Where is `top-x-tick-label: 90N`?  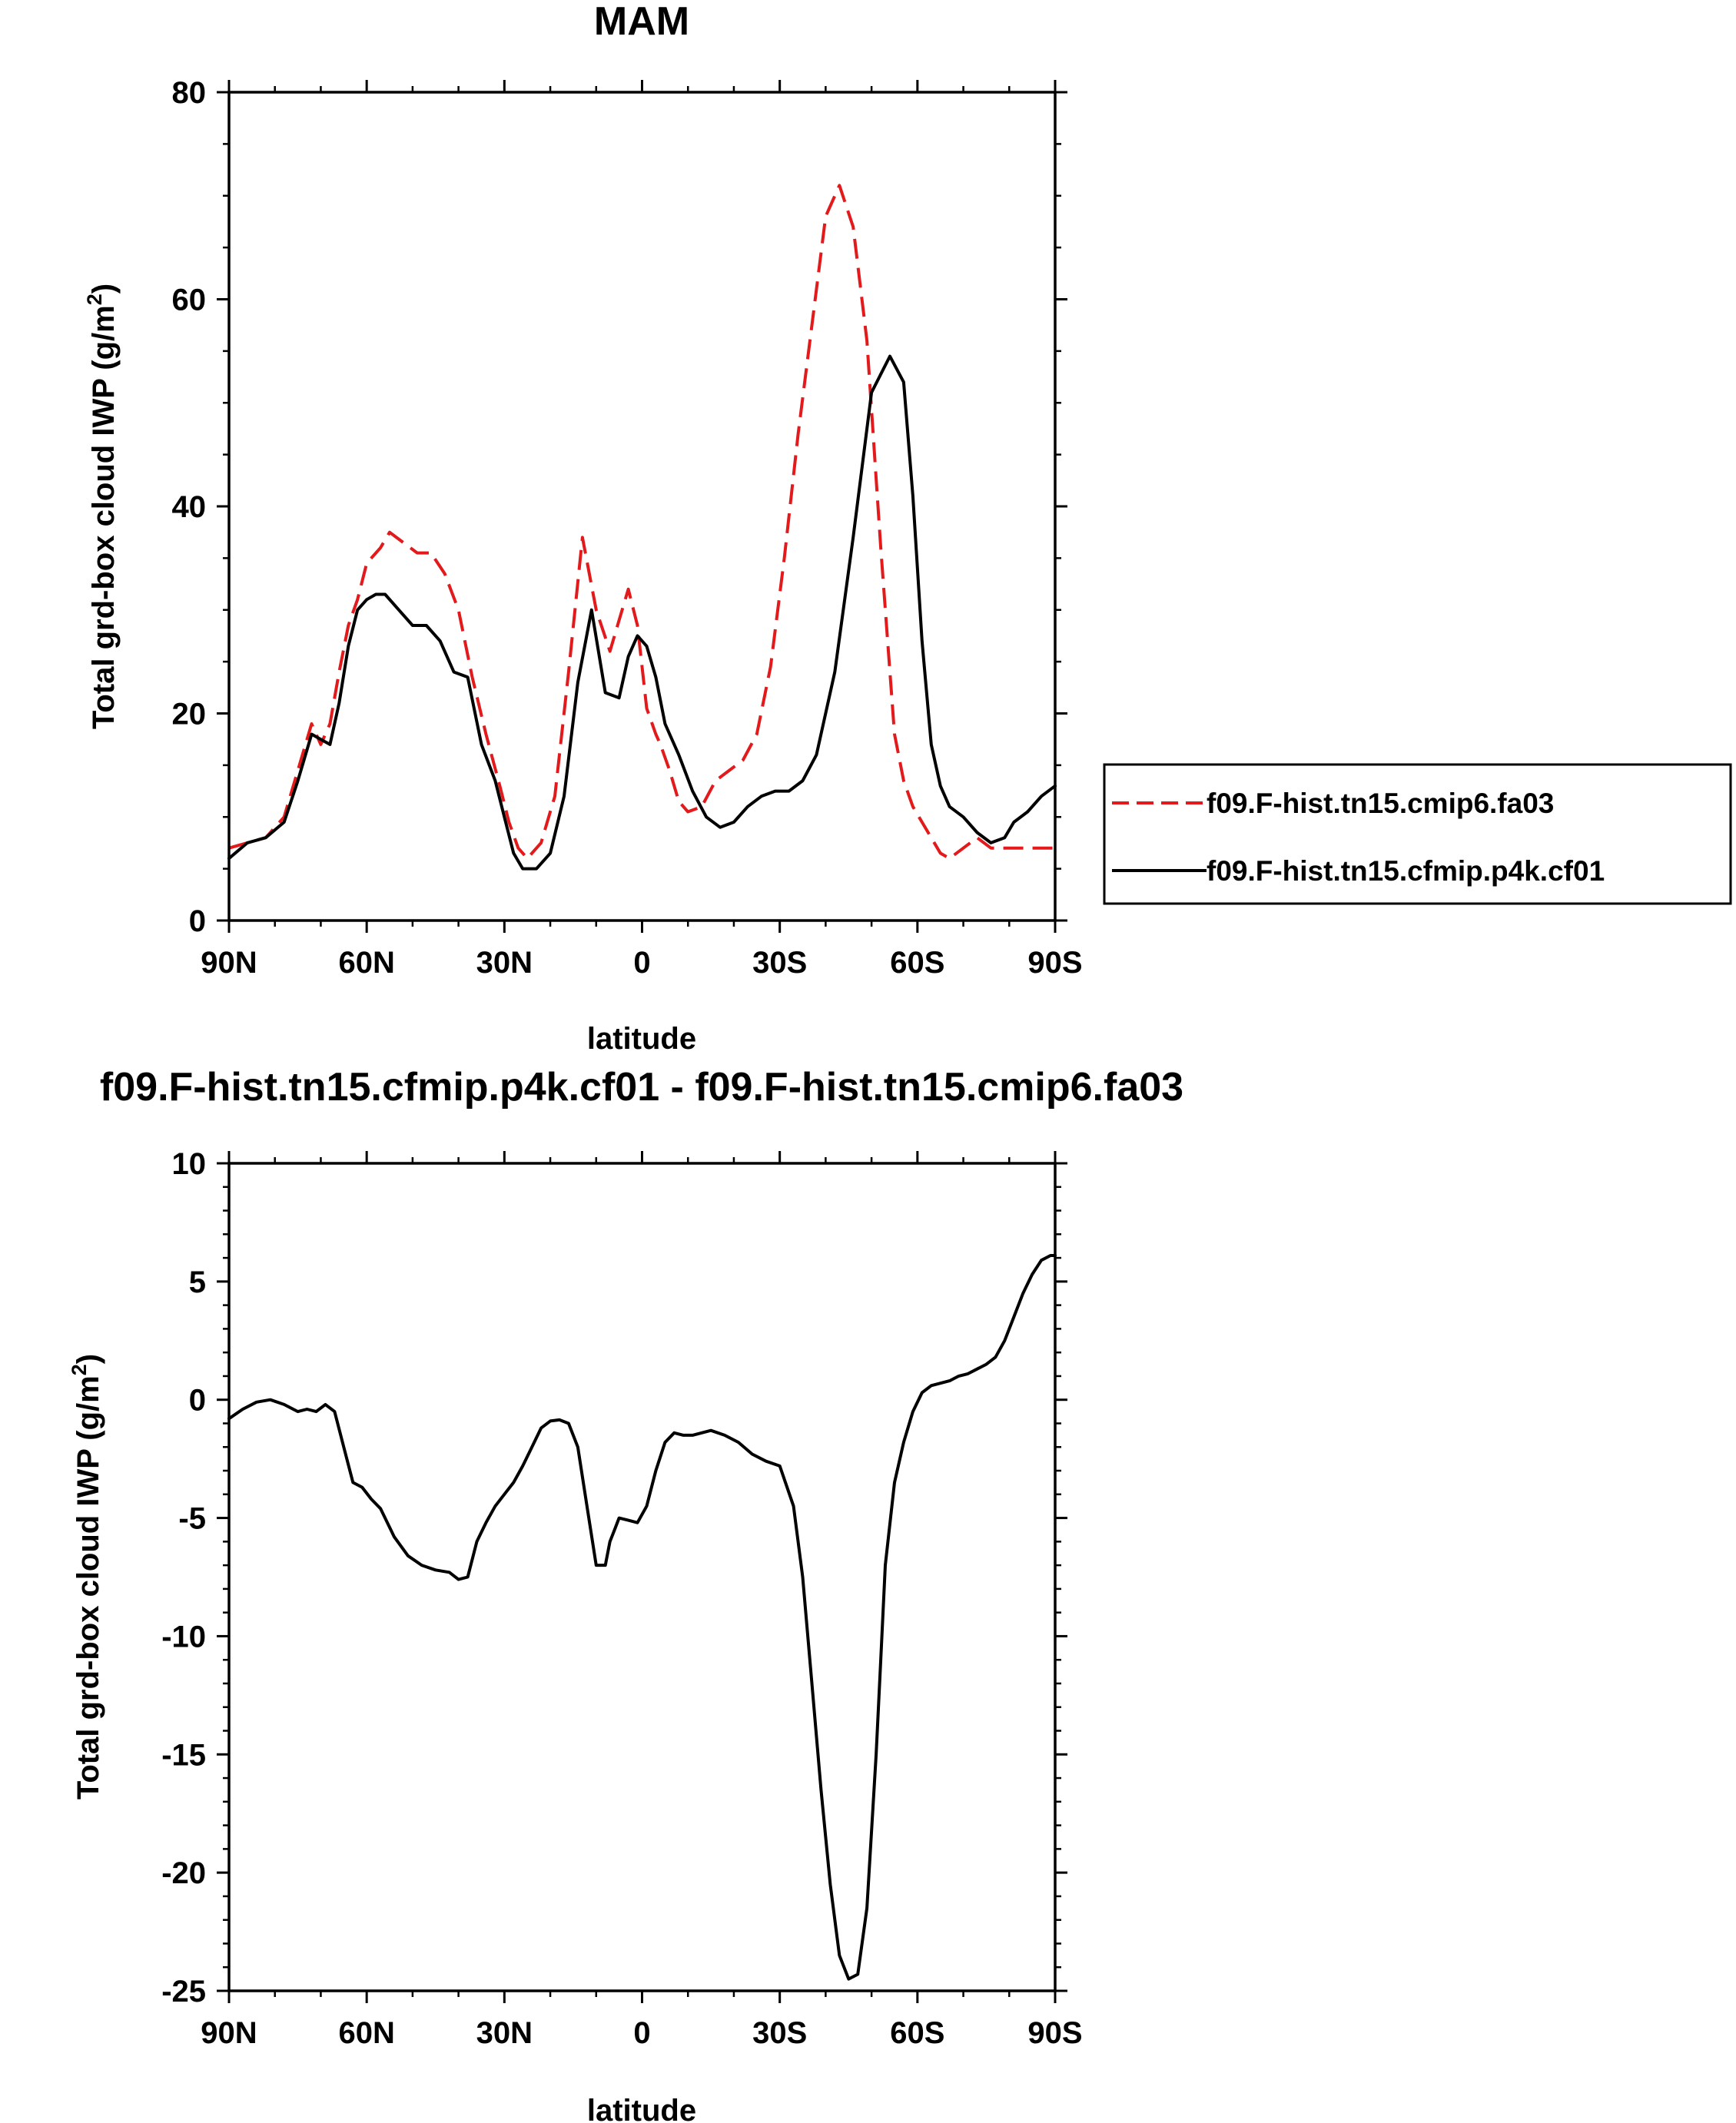
top-x-tick-label: 90N is located at coordinates (229, 963).